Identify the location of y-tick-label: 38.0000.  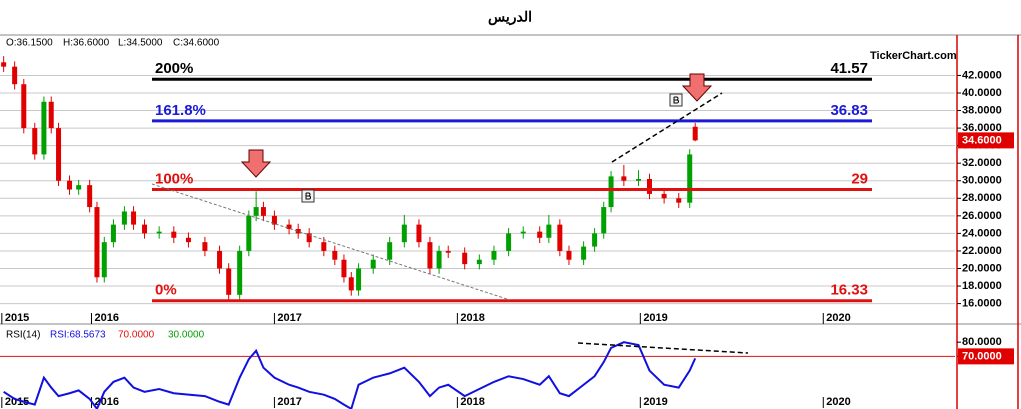
(982, 110).